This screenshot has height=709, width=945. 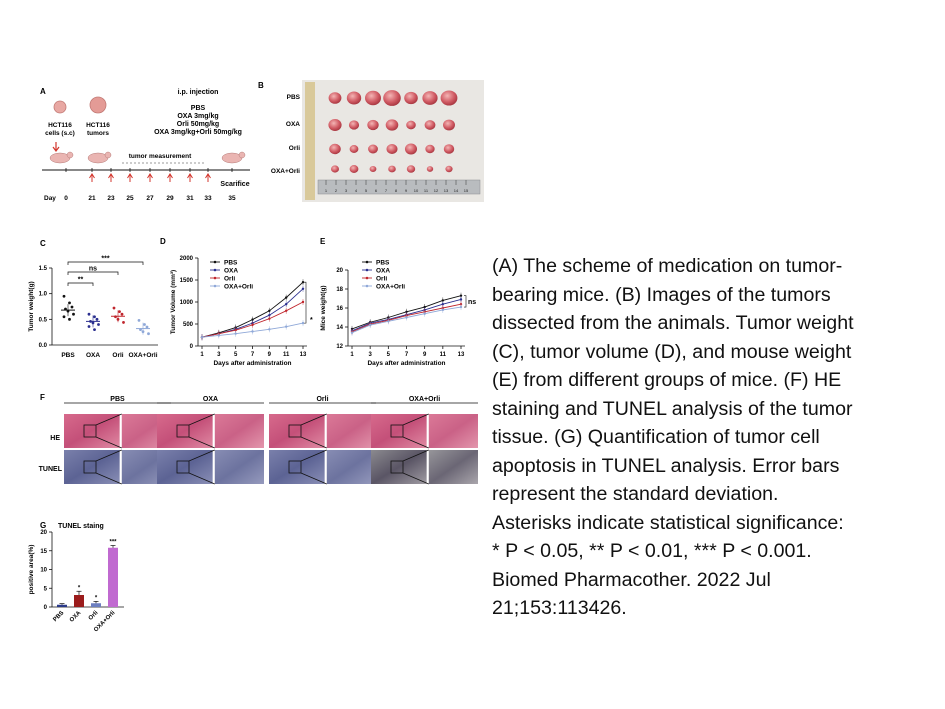 I want to click on ruler-number: 2, so click(x=336, y=190).